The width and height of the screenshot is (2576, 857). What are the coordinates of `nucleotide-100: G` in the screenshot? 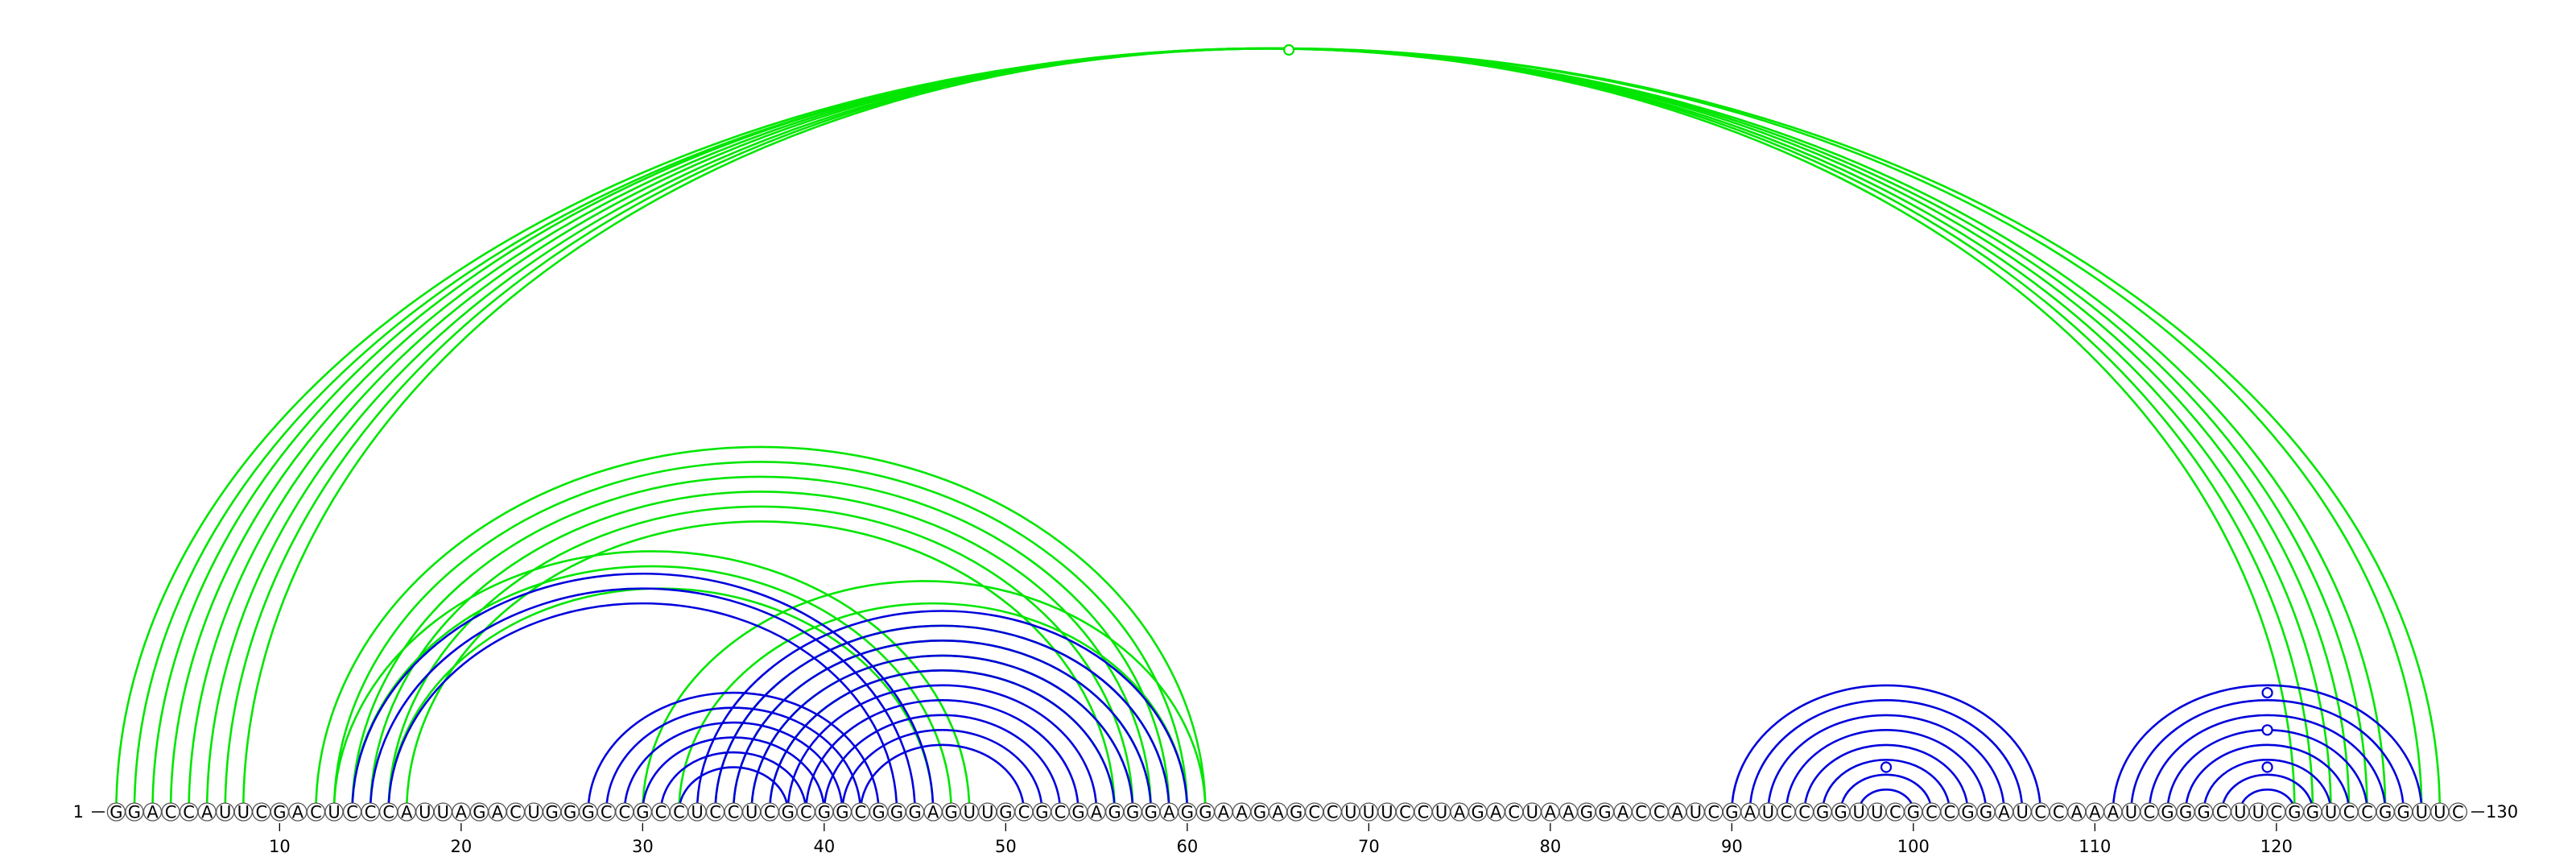 It's located at (1913, 812).